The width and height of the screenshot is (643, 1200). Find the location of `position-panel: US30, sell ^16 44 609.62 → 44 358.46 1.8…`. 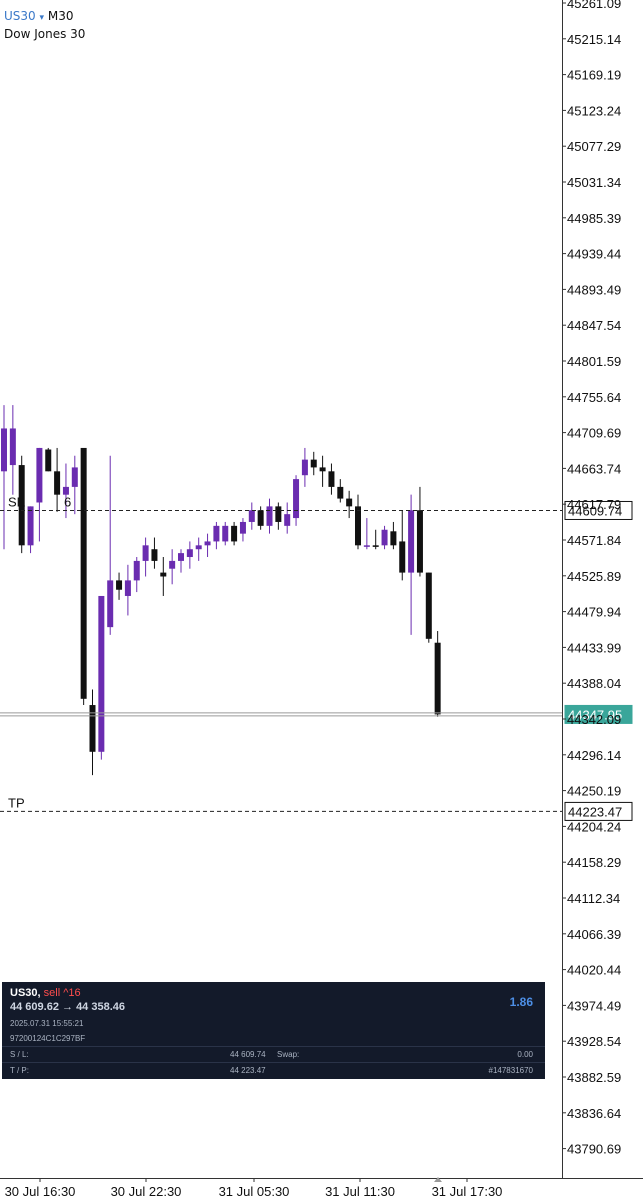

position-panel: US30, sell ^16 44 609.62 → 44 358.46 1.8… is located at coordinates (273, 1030).